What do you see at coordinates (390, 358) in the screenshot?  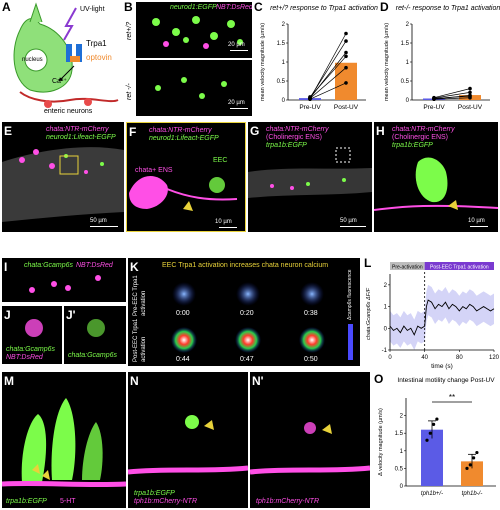 I see `x-tick-label: 0` at bounding box center [390, 358].